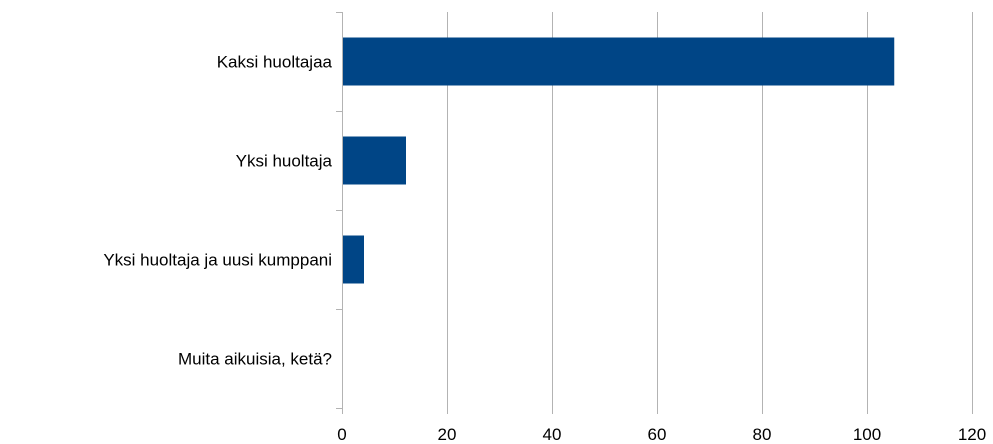 This screenshot has width=993, height=444. What do you see at coordinates (972, 434) in the screenshot?
I see `x-tick-label-6: 120` at bounding box center [972, 434].